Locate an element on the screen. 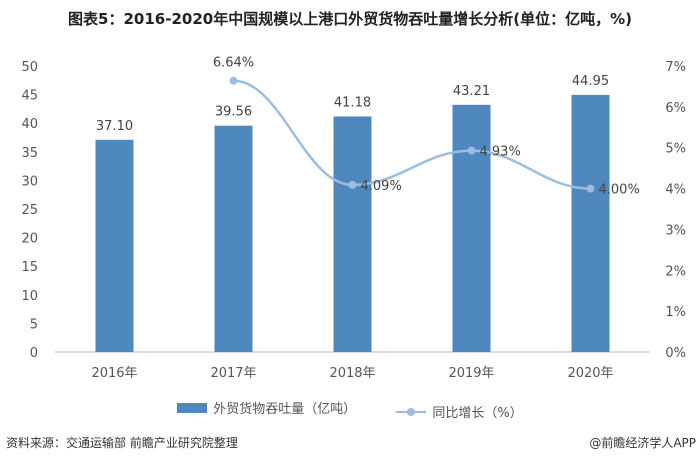 This screenshot has width=700, height=464. bar-value-label: 41.18 is located at coordinates (352, 102).